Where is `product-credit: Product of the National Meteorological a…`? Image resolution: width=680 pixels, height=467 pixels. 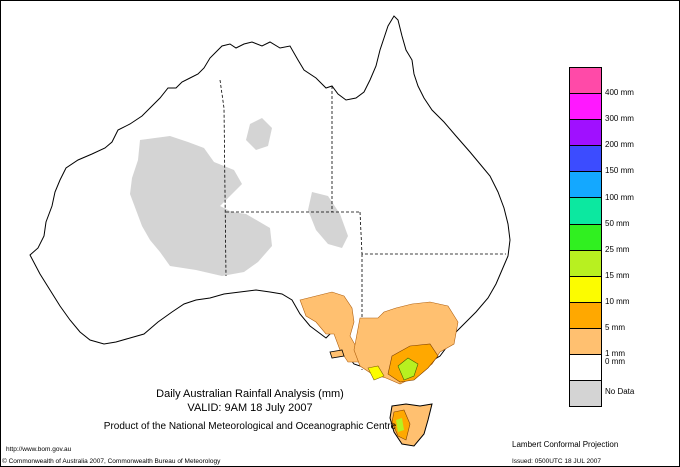 product-credit: Product of the National Meteorological a… is located at coordinates (250, 426).